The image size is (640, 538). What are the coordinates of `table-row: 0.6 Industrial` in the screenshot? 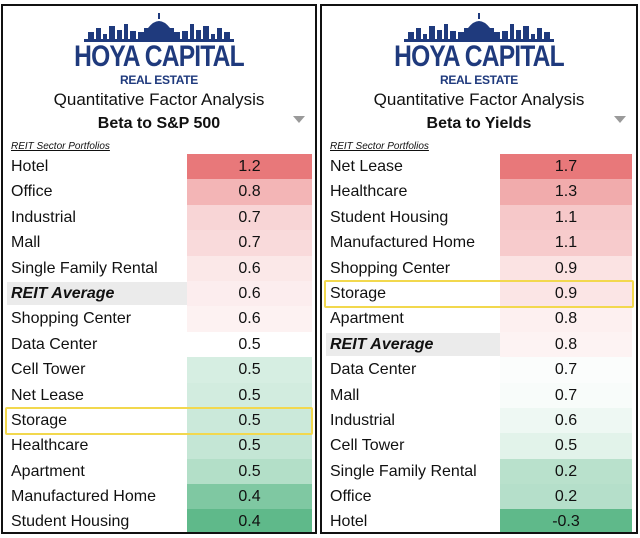 It's located at (479, 420).